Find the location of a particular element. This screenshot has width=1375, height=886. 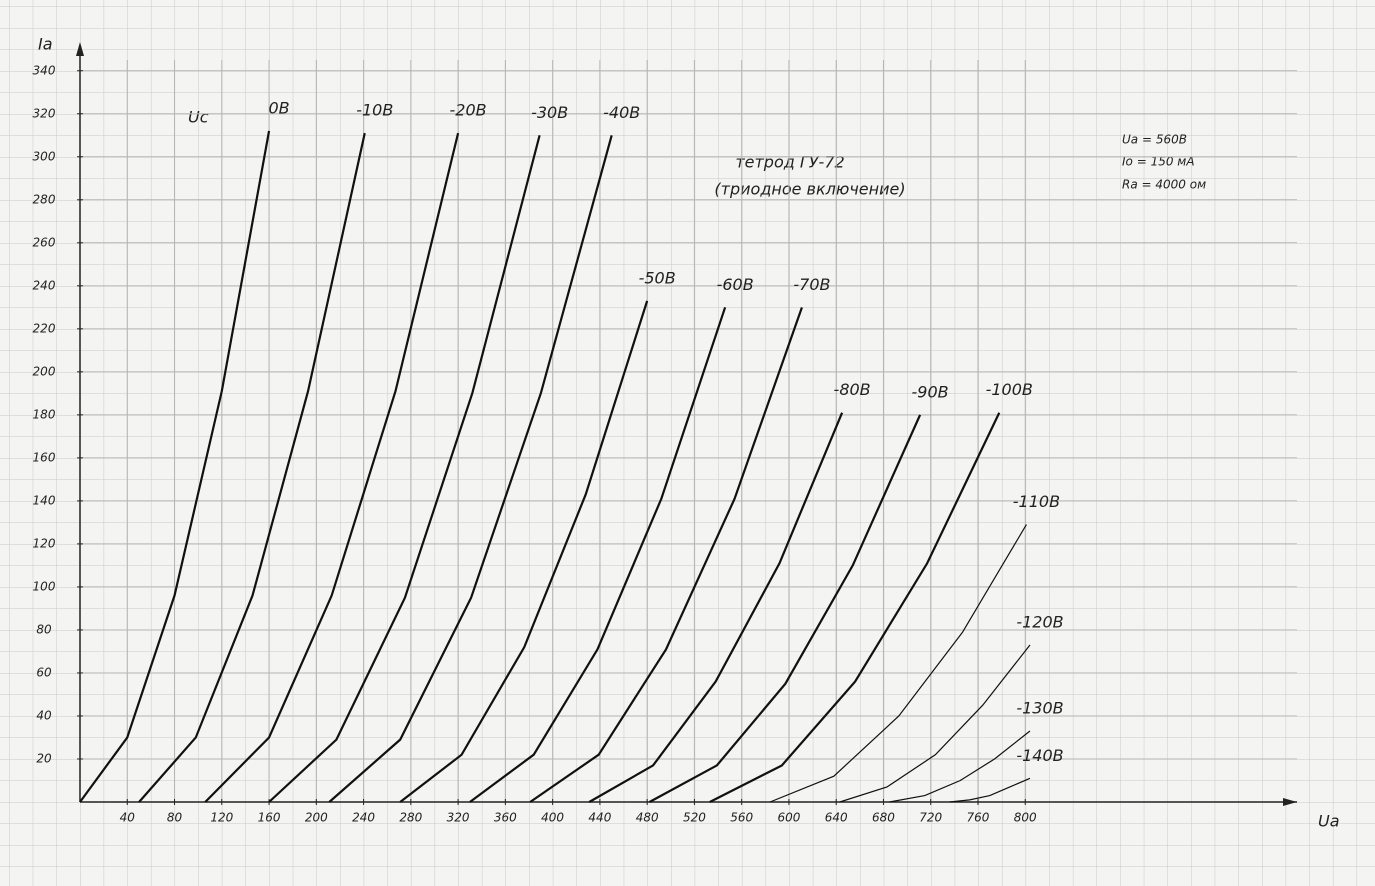

x-tick-label: 160 is located at coordinates (269, 818).